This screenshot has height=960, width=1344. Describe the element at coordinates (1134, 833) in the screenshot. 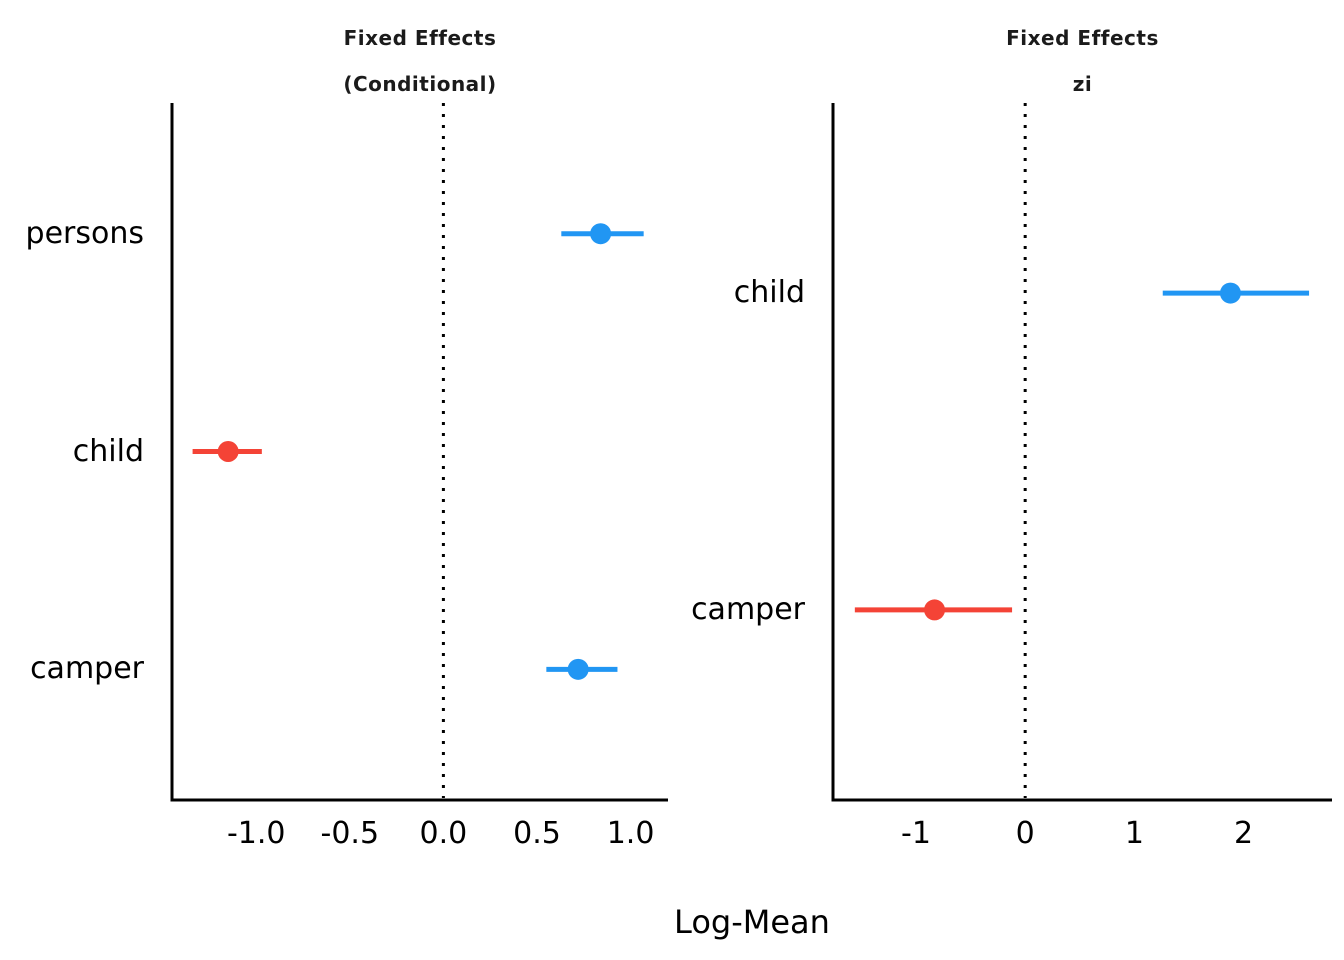

I see `x-tick-label: 1` at that location.